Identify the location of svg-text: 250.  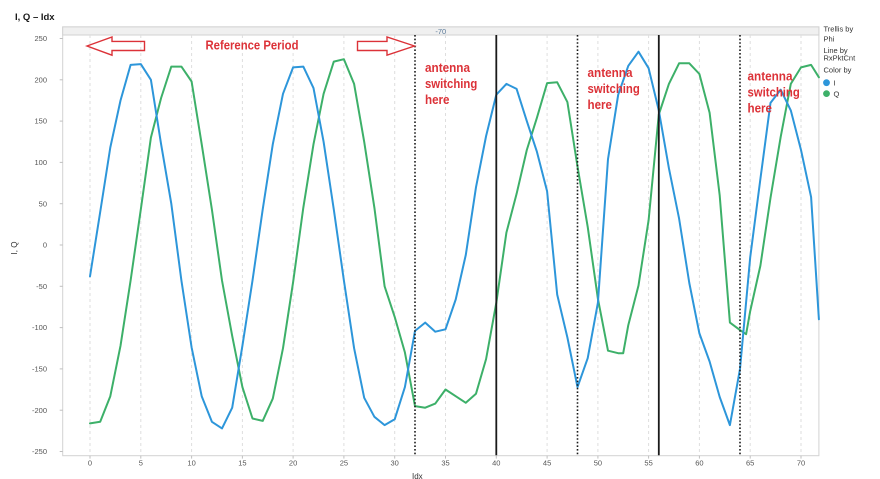
(40, 38).